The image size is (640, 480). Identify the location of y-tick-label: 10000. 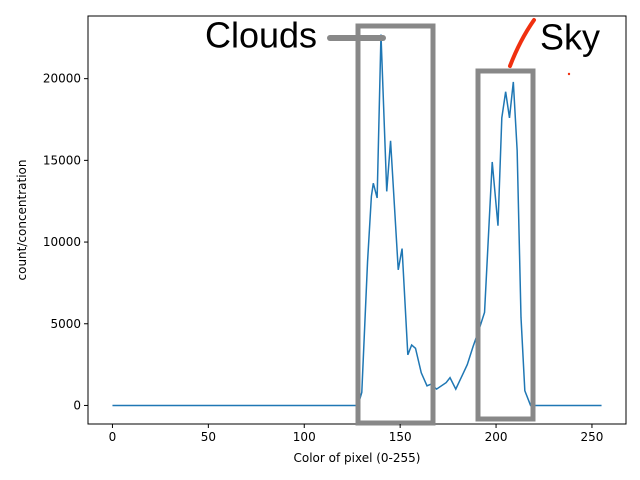
(62, 242).